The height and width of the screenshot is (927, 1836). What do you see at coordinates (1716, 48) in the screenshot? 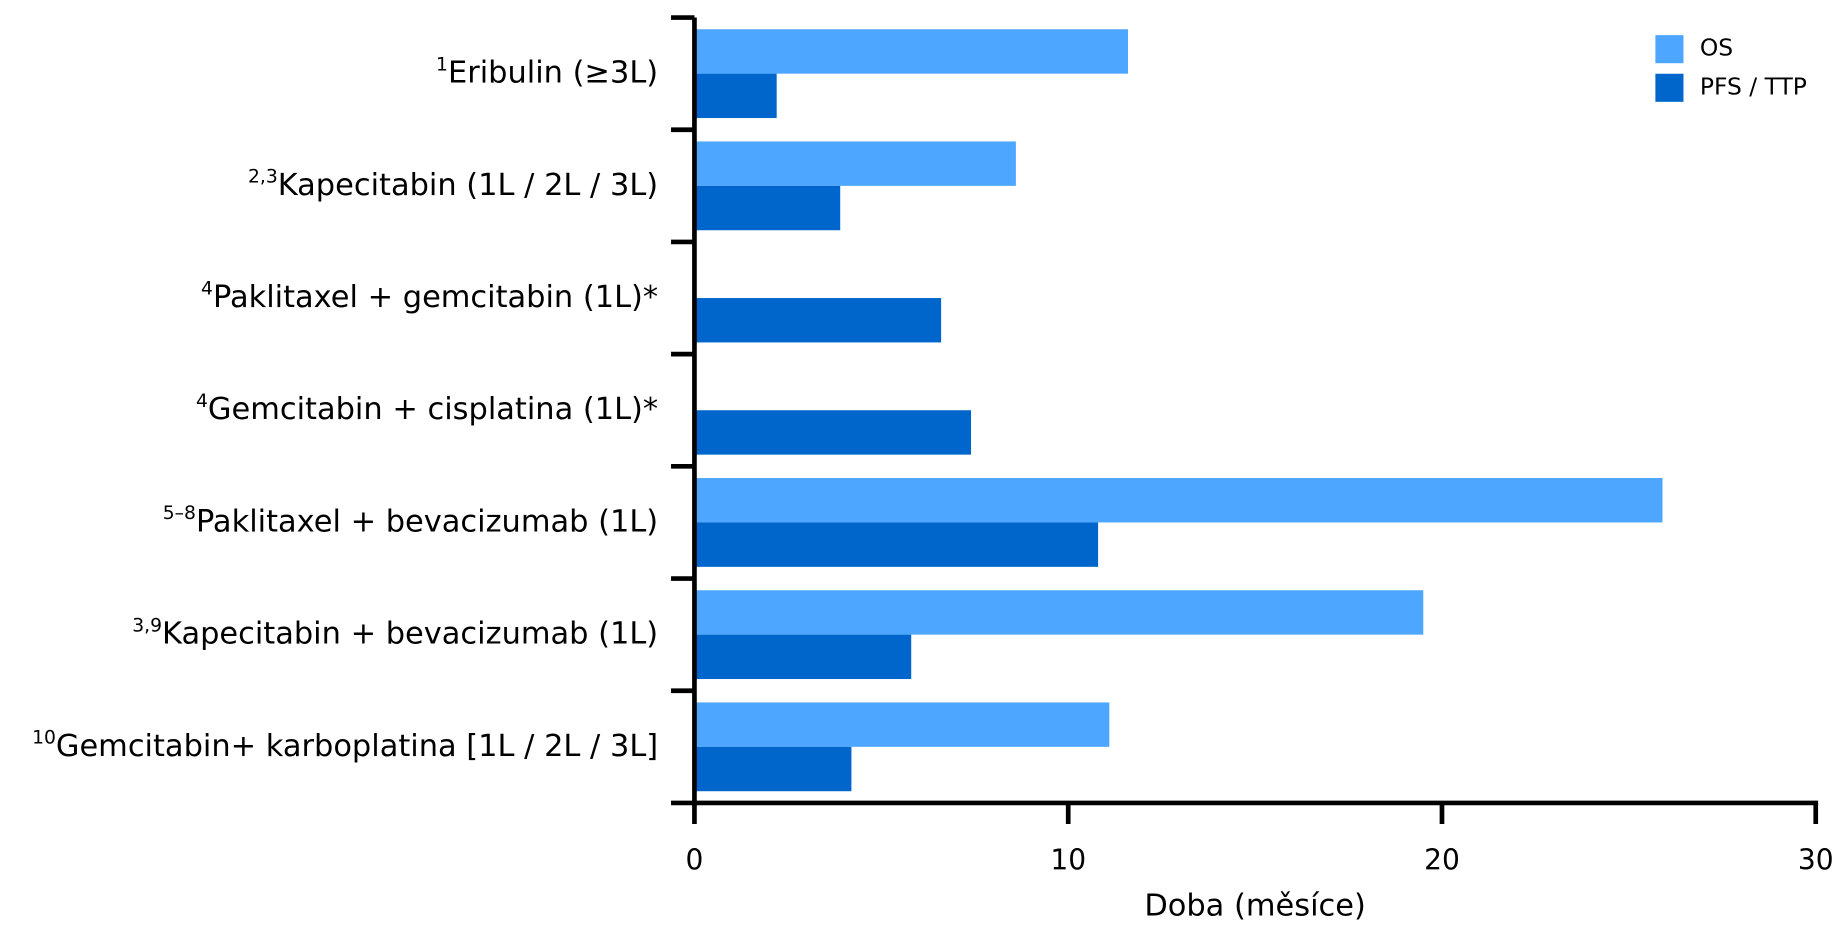
I see `legend-label: OS` at bounding box center [1716, 48].